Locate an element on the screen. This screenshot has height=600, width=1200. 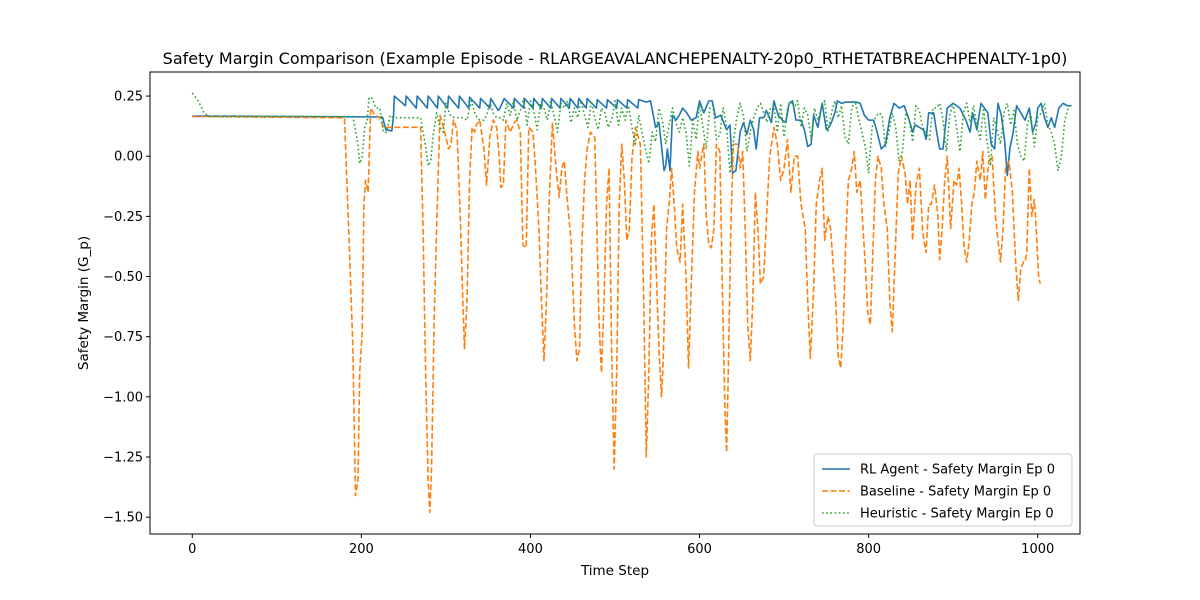
x-axis: 0 200 400 600 800 1000 is located at coordinates (621, 545).